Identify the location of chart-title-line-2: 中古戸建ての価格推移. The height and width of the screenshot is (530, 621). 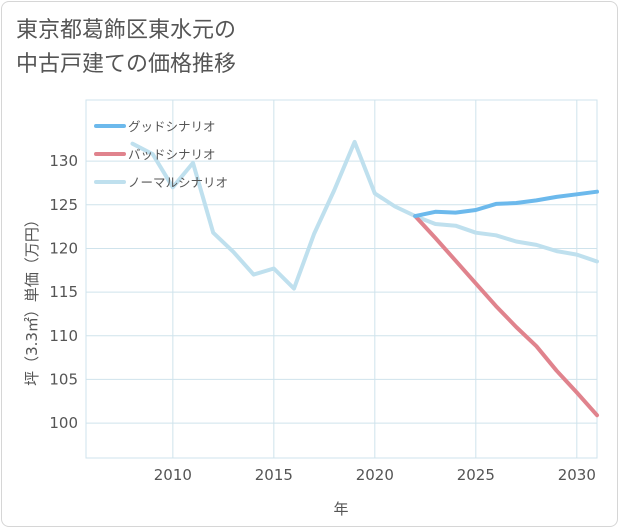
(126, 64).